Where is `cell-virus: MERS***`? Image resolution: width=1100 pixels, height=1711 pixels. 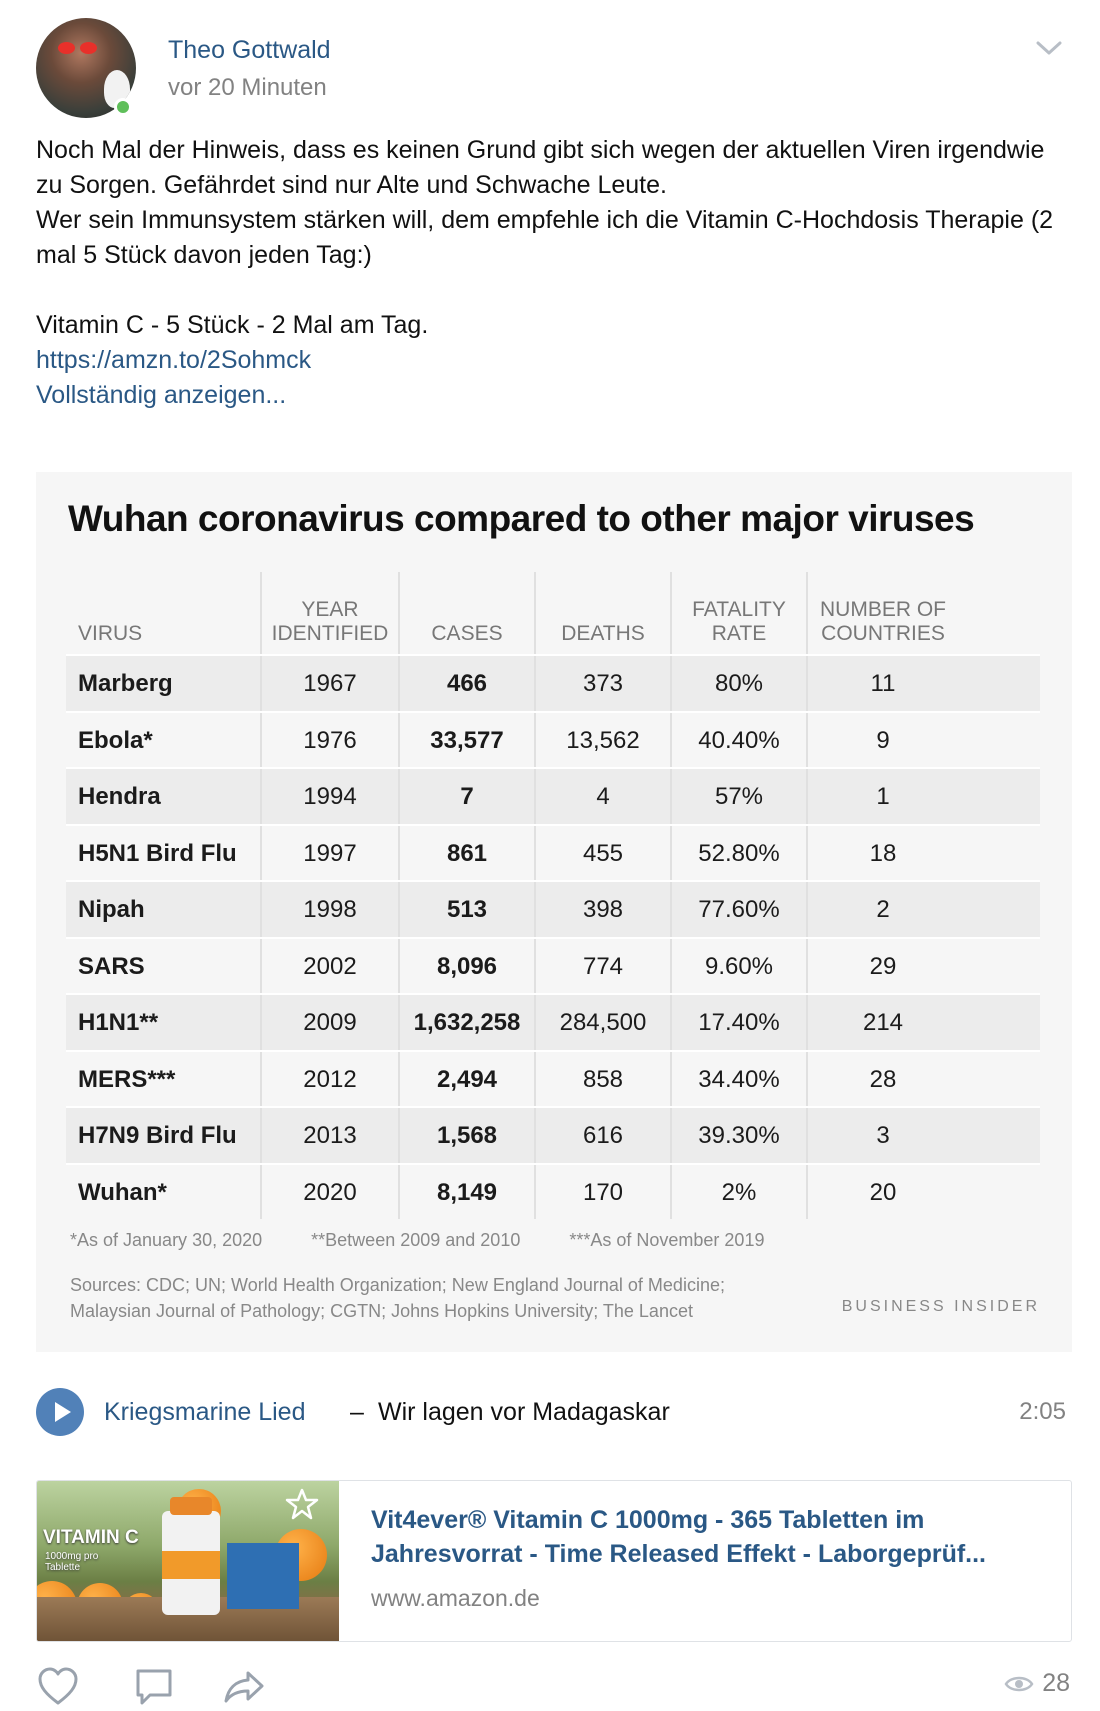 cell-virus: MERS*** is located at coordinates (127, 1079).